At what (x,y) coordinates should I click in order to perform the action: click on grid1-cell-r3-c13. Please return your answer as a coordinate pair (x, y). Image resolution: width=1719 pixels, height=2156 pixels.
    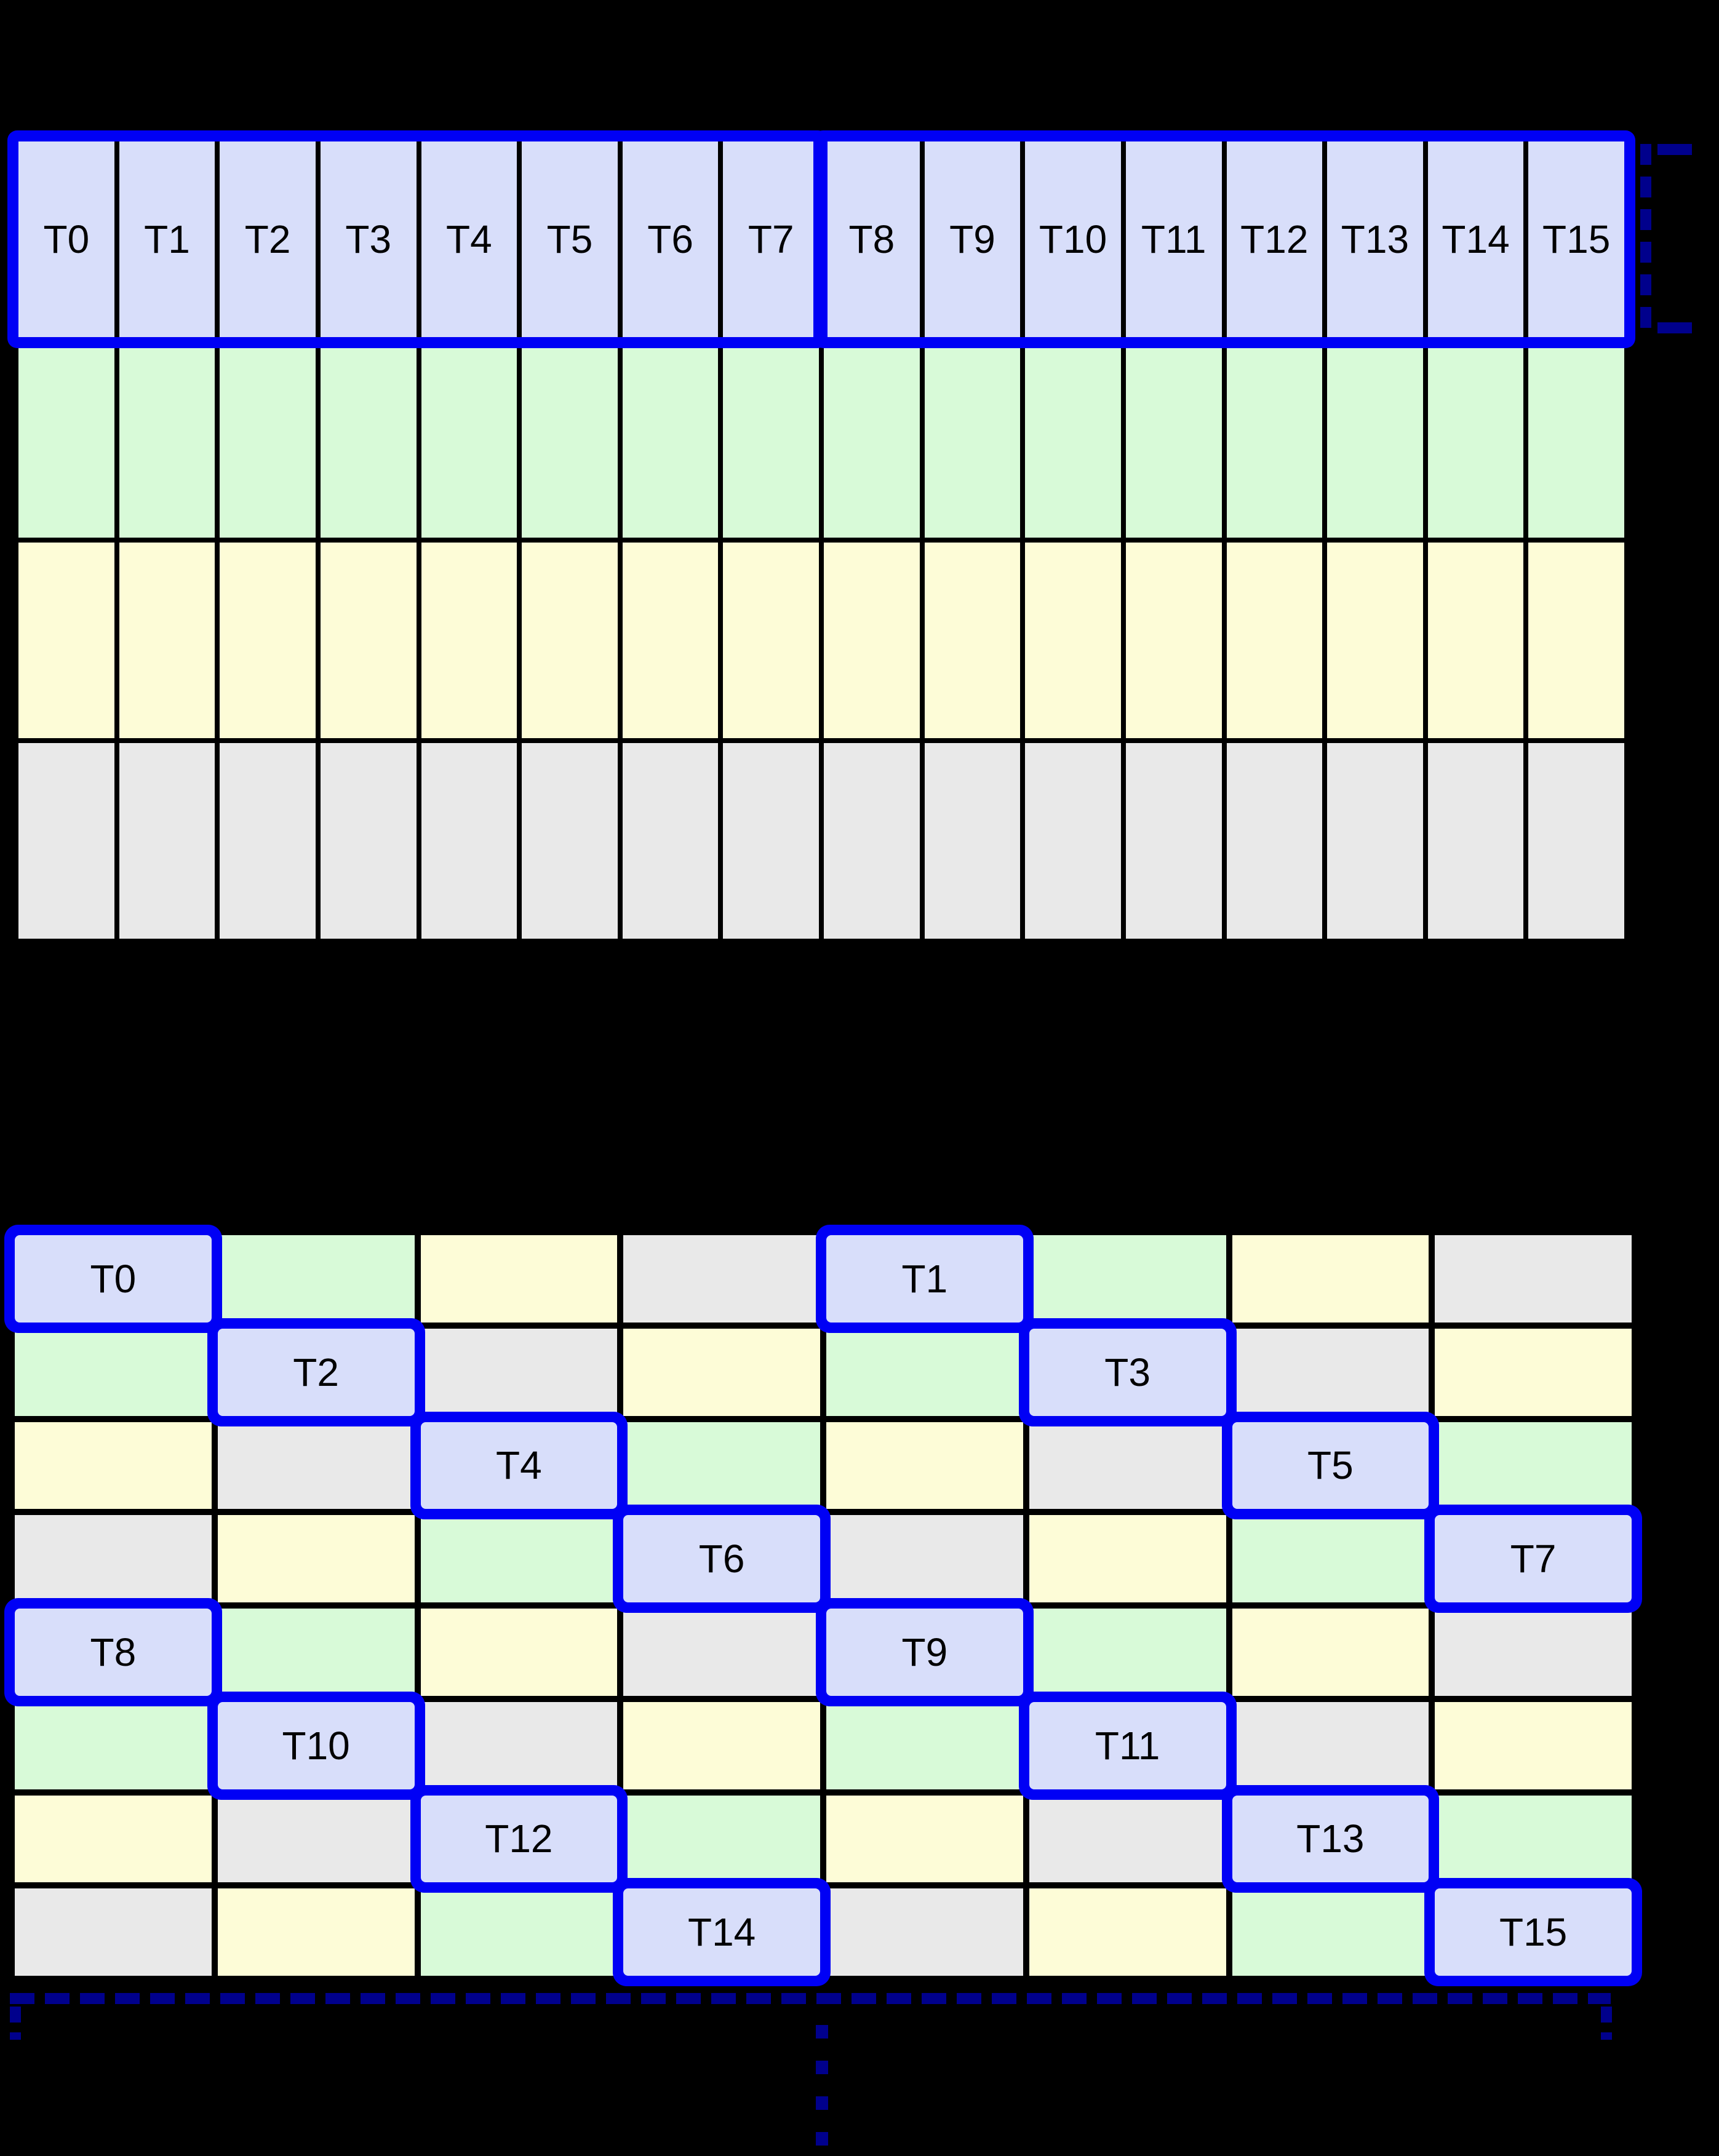
    Looking at the image, I should click on (1375, 841).